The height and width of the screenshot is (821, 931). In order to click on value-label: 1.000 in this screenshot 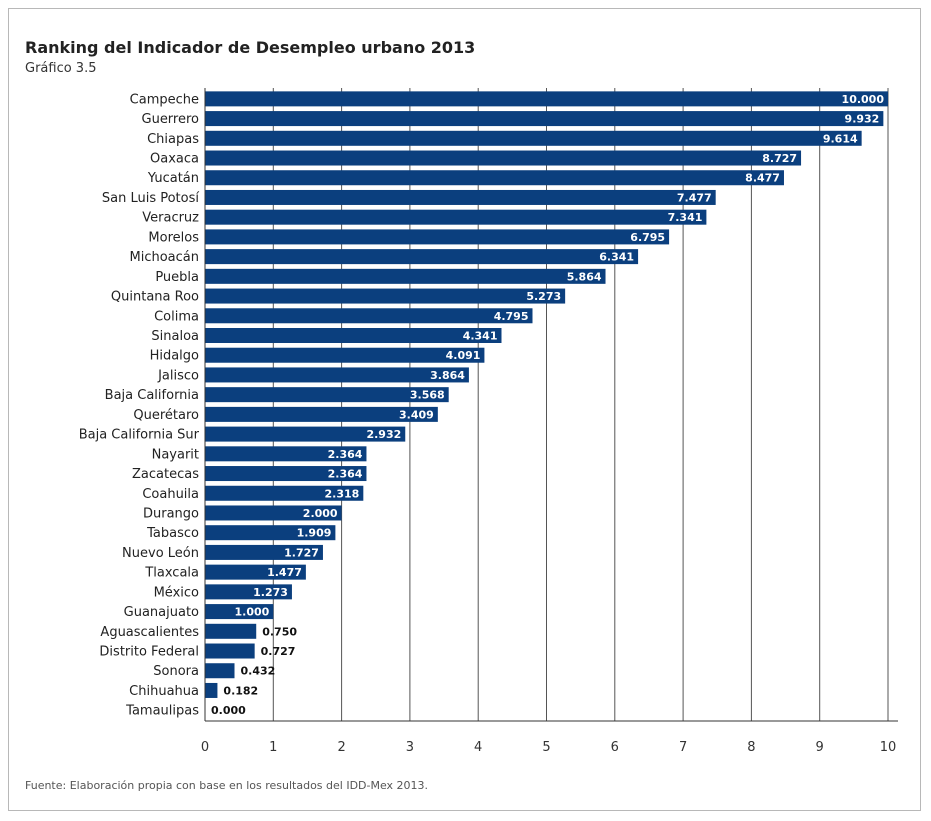, I will do `click(252, 612)`.